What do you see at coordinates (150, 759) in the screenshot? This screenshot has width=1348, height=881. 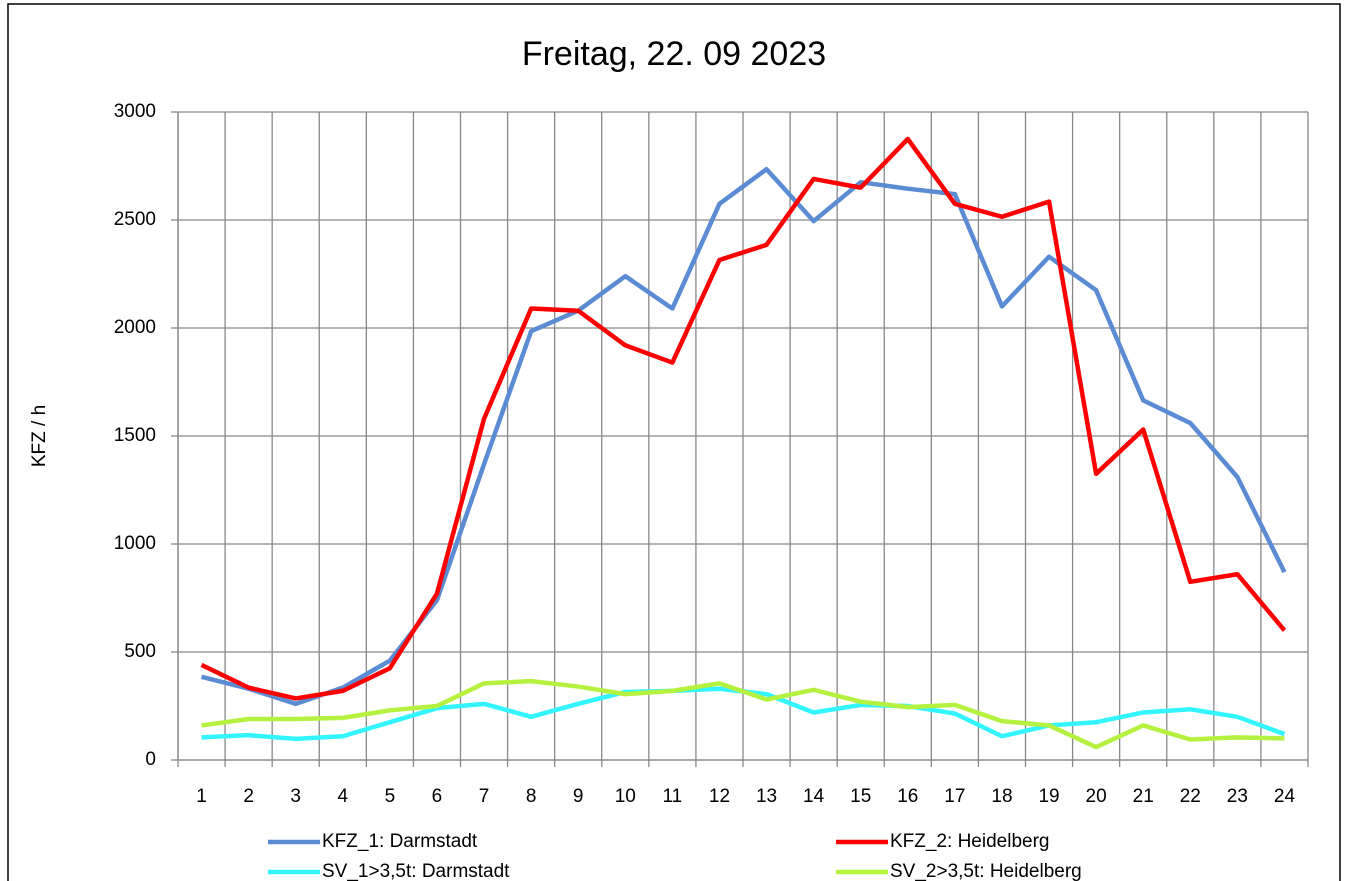 I see `y-tick-label: 0` at bounding box center [150, 759].